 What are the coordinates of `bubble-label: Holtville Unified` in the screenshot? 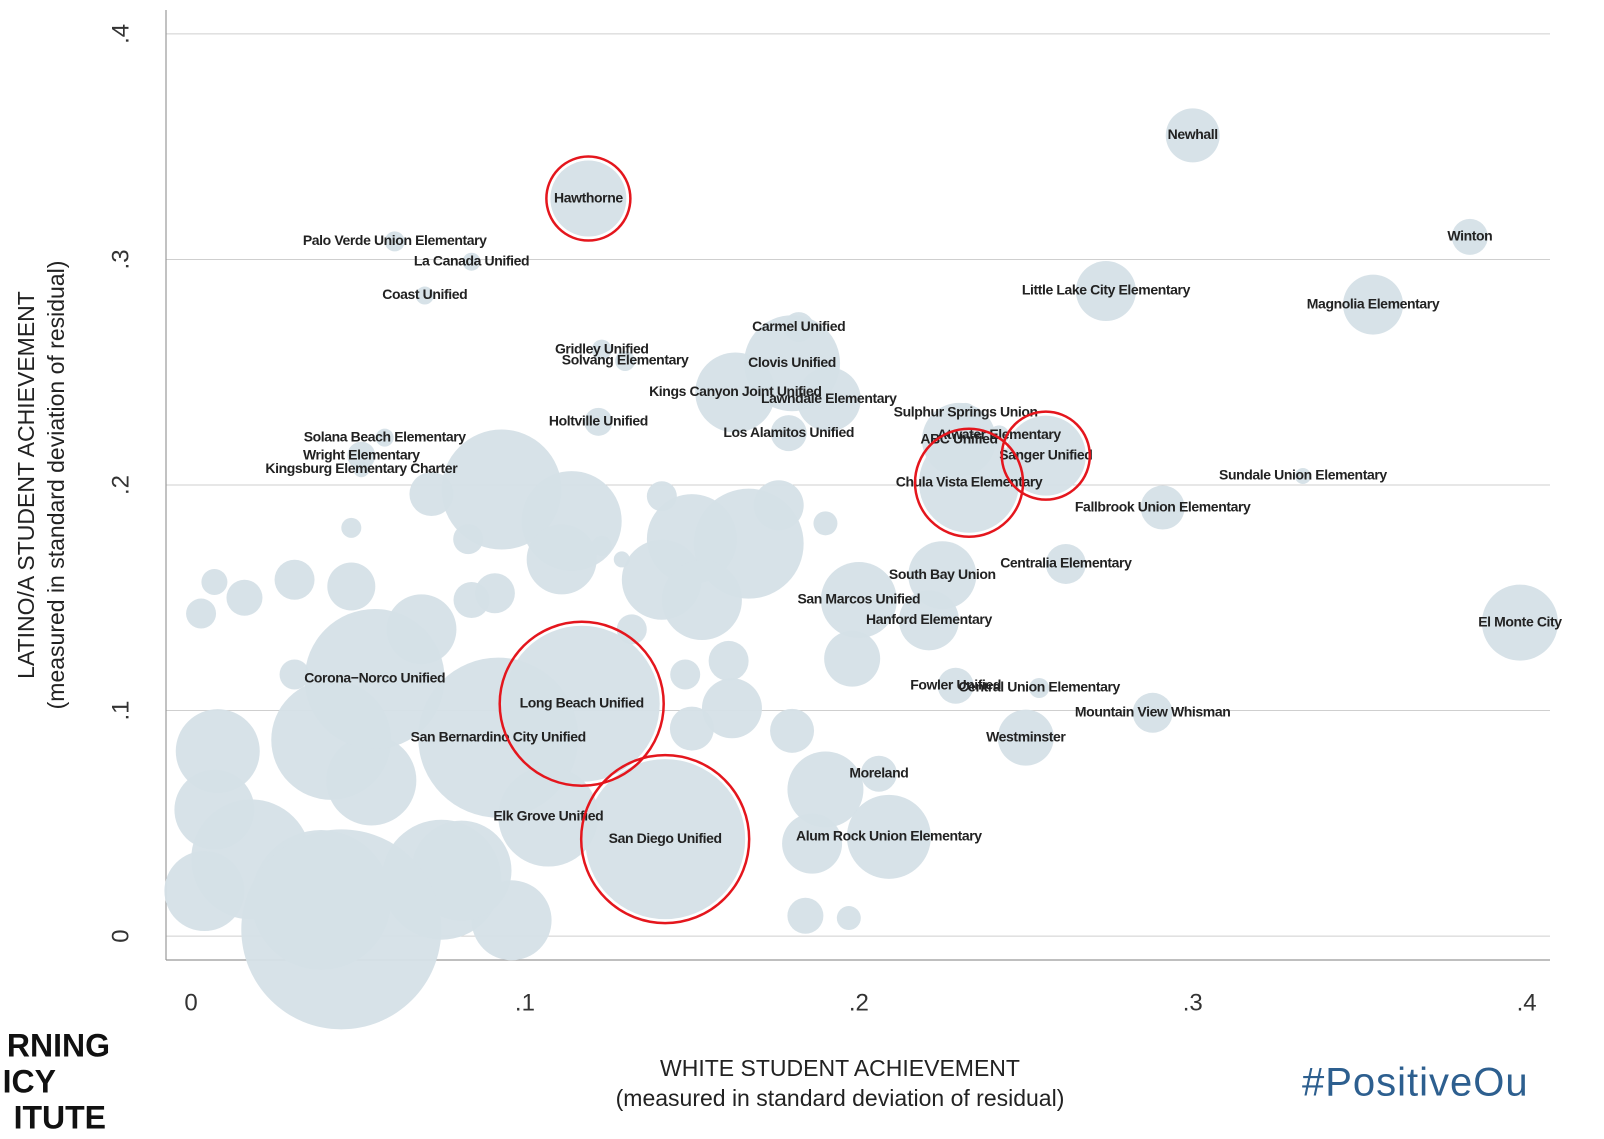 It's located at (598, 421).